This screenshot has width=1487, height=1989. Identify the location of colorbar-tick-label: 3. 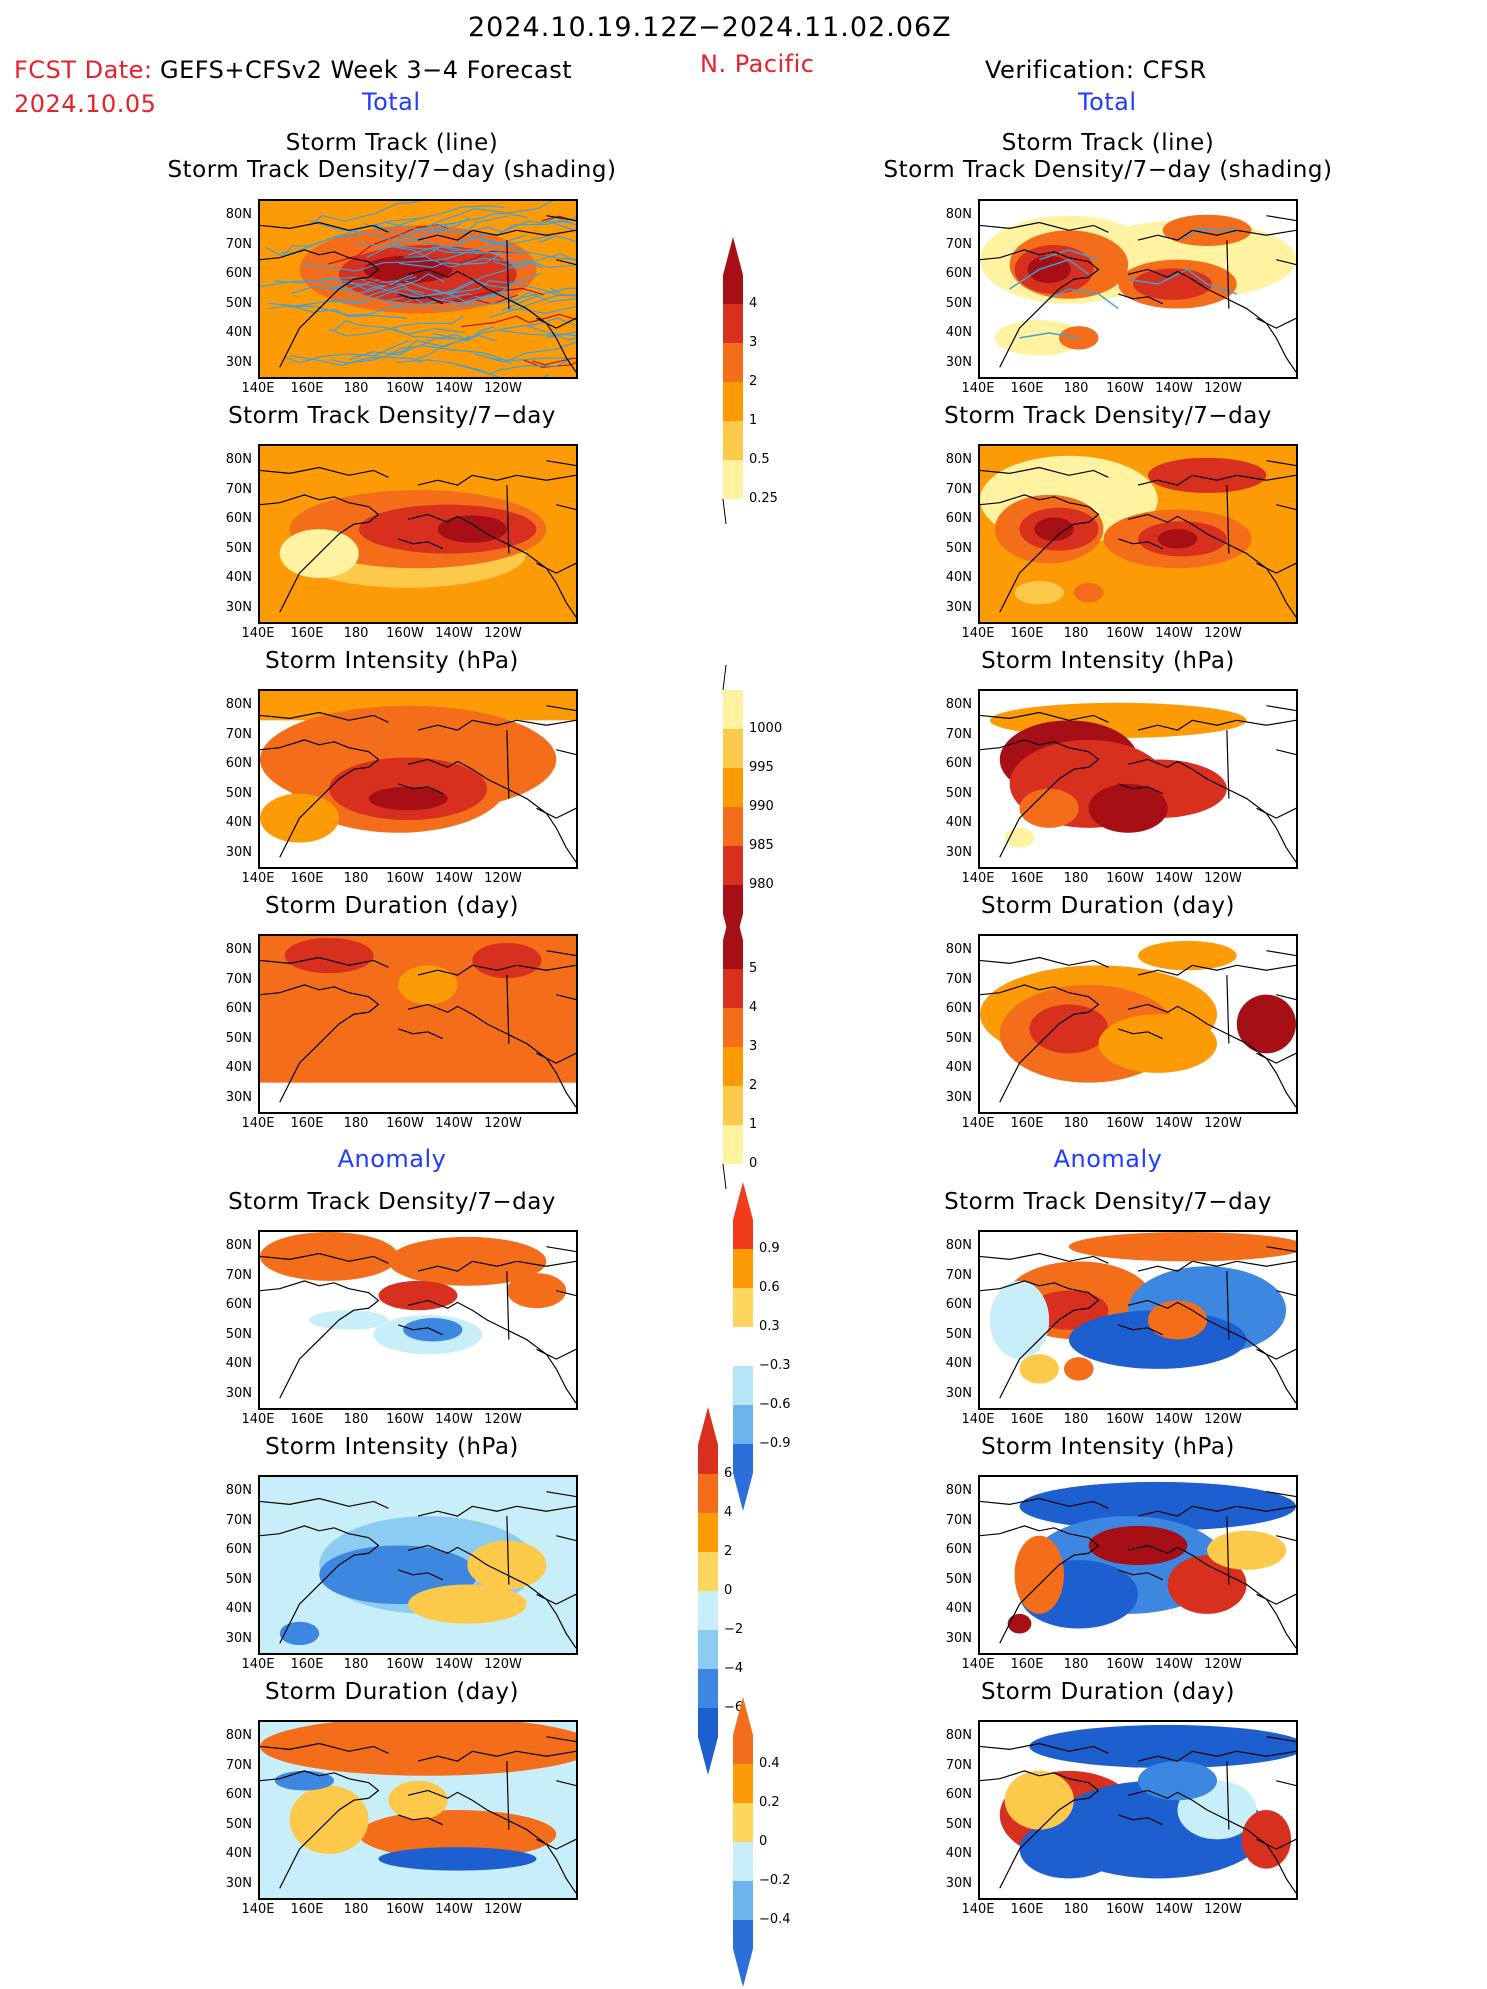
(753, 1046).